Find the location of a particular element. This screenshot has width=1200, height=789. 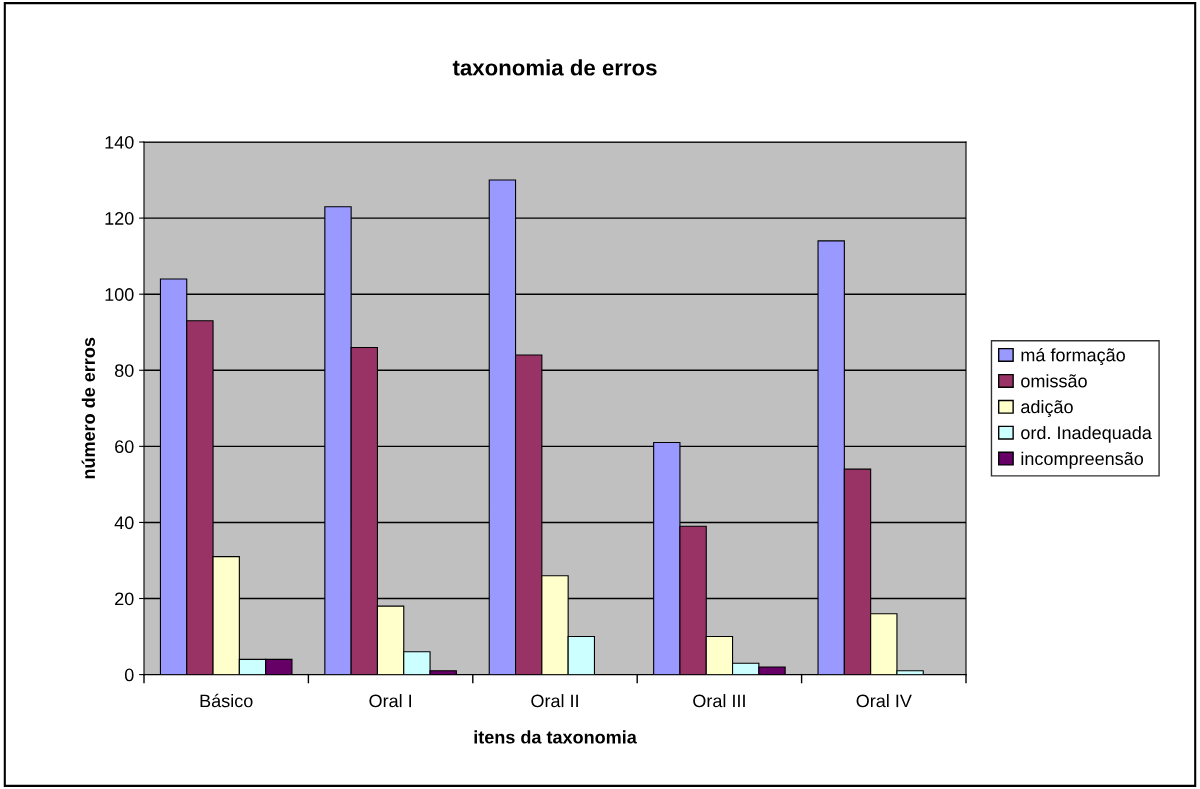

x-tick-label: Básico is located at coordinates (226, 700).